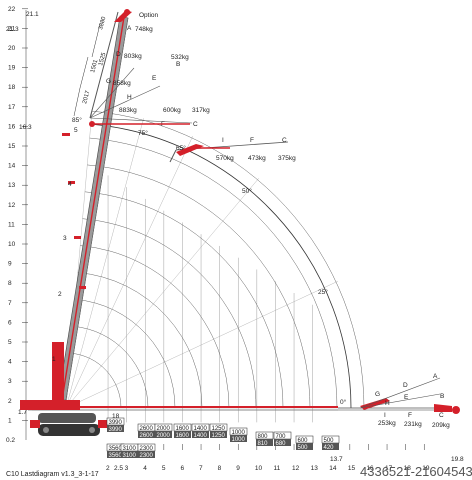 This screenshot has width=472, height=480. What do you see at coordinates (164, 468) in the screenshot?
I see `x-tick-label: 5` at bounding box center [164, 468].